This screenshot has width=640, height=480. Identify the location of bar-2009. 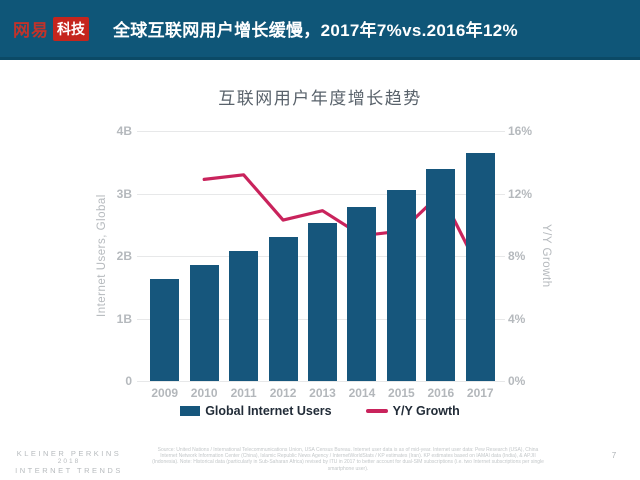
(165, 330).